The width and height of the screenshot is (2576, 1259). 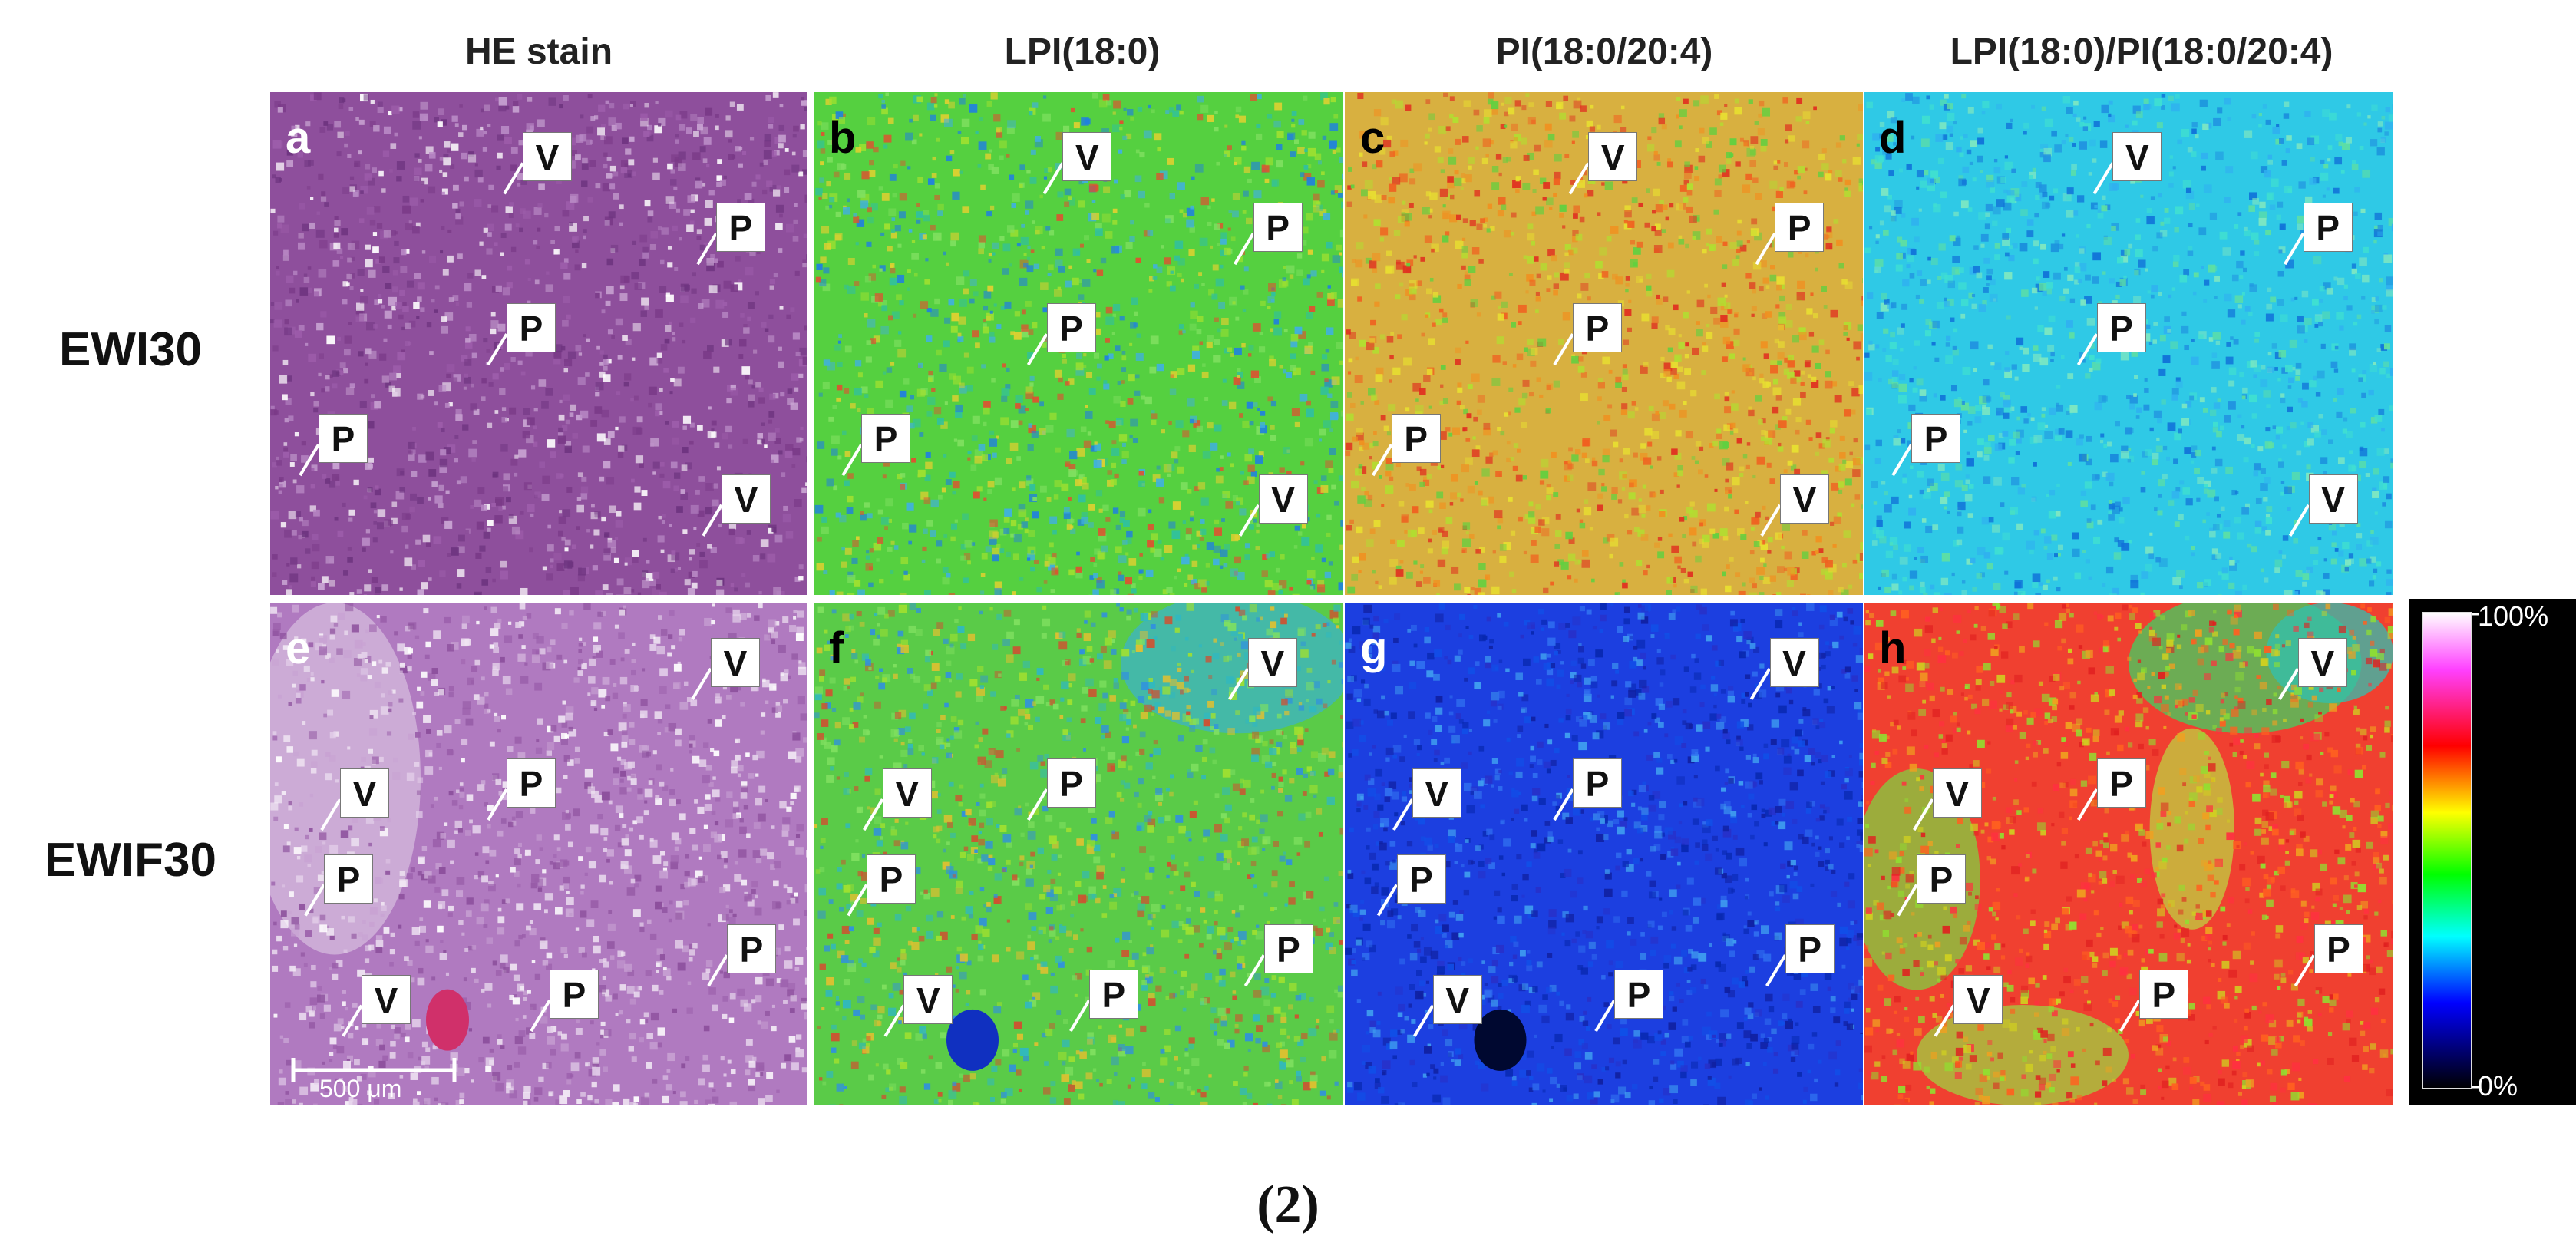 What do you see at coordinates (1893, 138) in the screenshot?
I see `panel-letter: d` at bounding box center [1893, 138].